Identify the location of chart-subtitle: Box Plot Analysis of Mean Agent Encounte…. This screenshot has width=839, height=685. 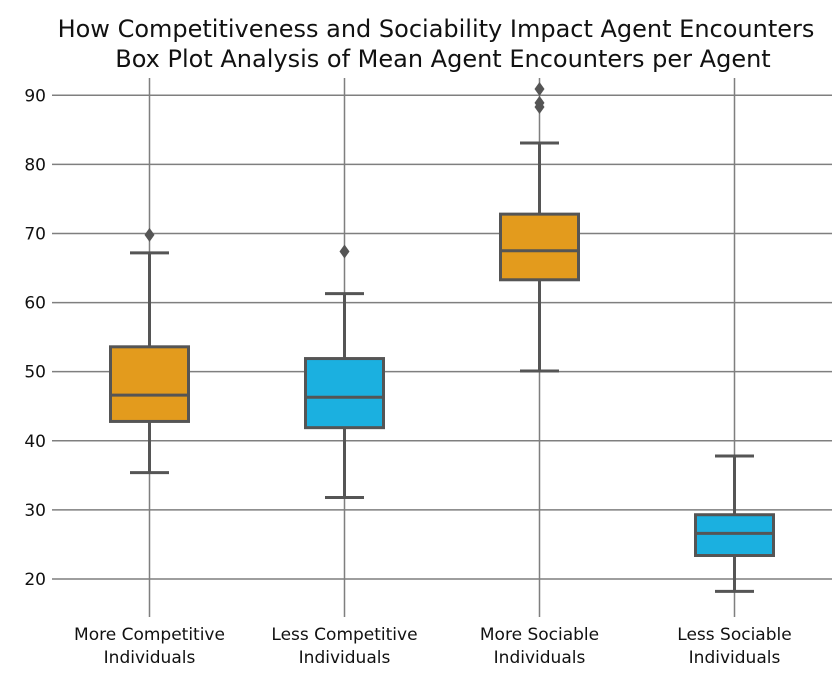
(442, 59).